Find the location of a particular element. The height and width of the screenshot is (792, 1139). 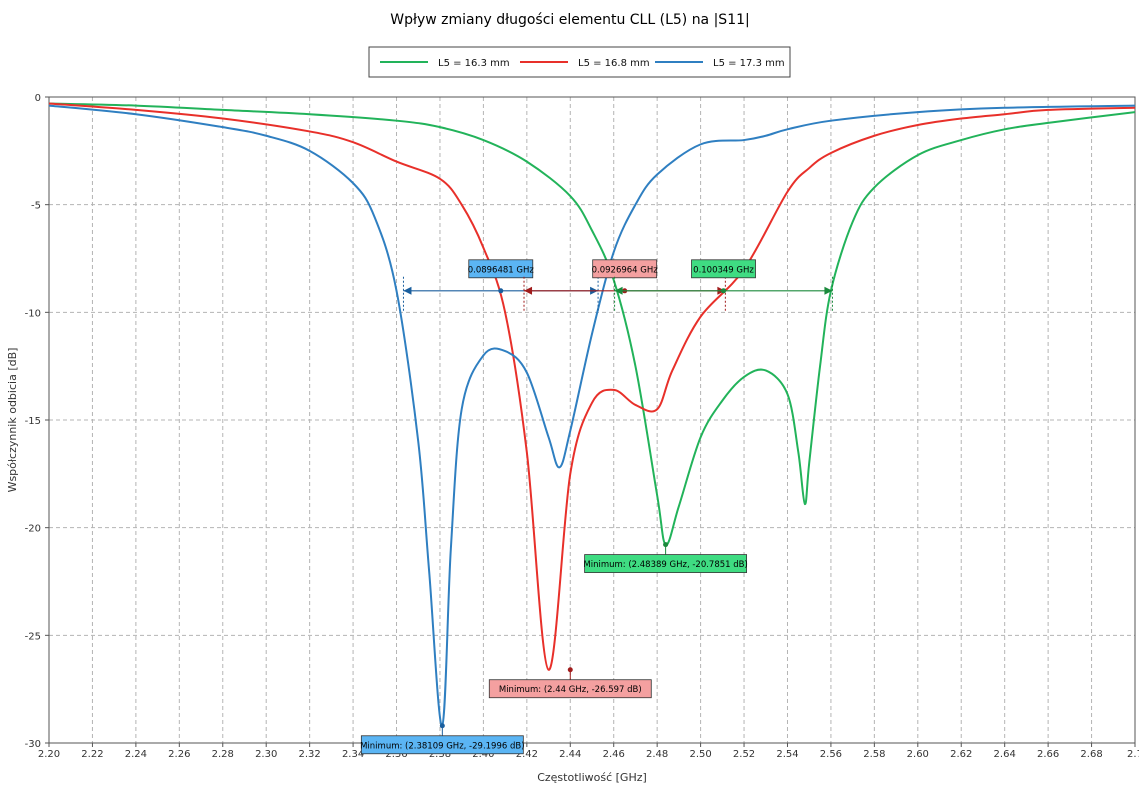

x-tick-label: 2.54 is located at coordinates (787, 754).